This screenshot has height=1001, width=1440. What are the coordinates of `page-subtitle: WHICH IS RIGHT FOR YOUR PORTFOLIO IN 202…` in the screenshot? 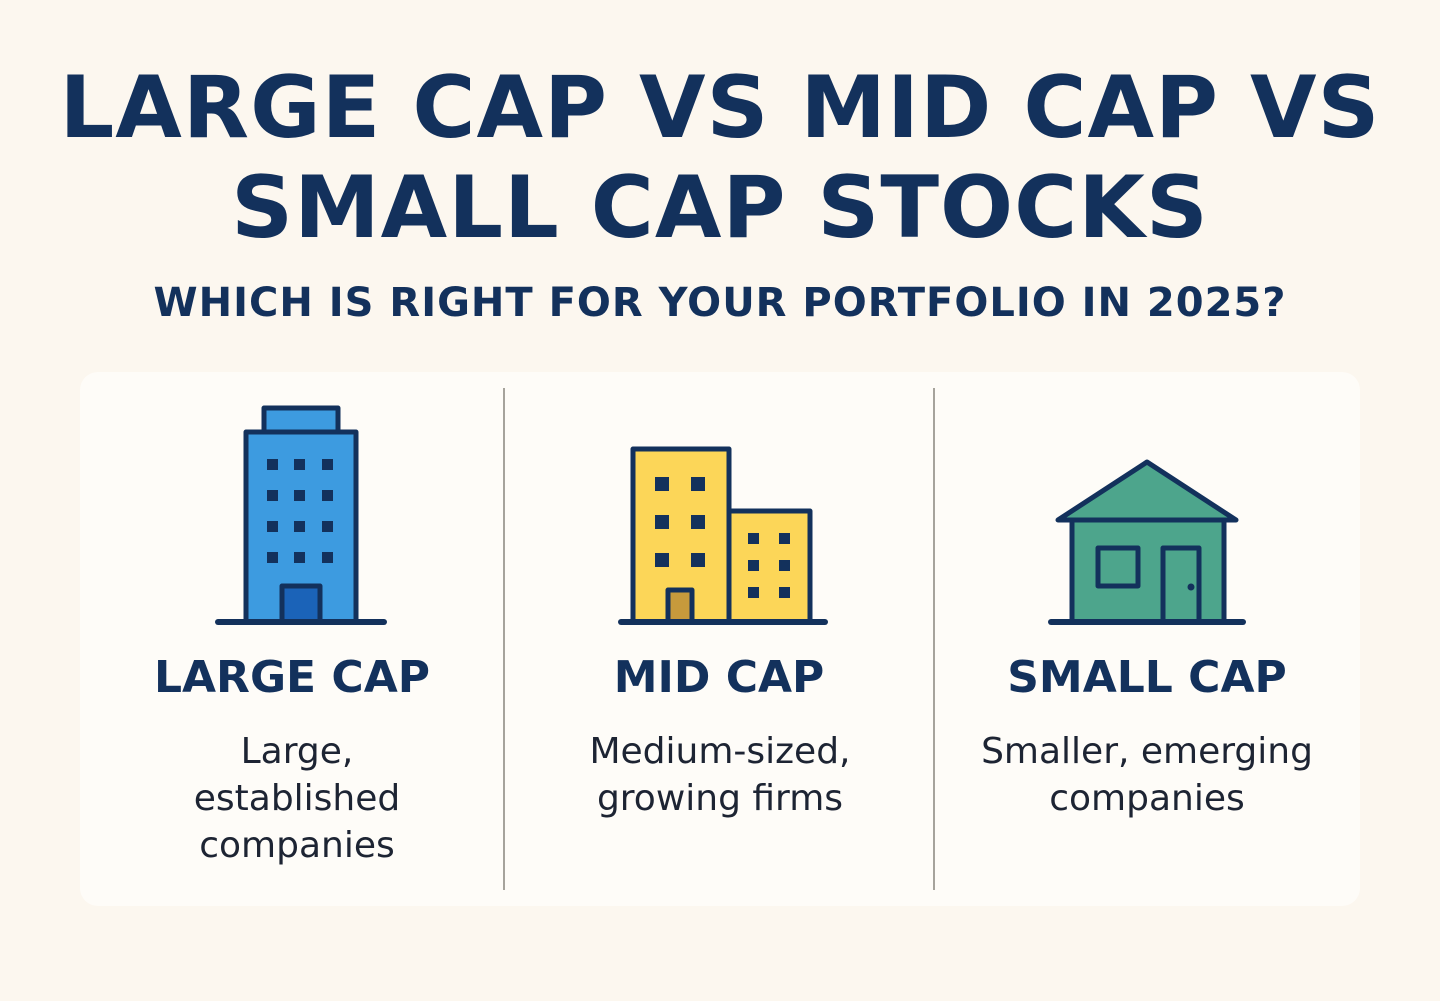 It's located at (720, 303).